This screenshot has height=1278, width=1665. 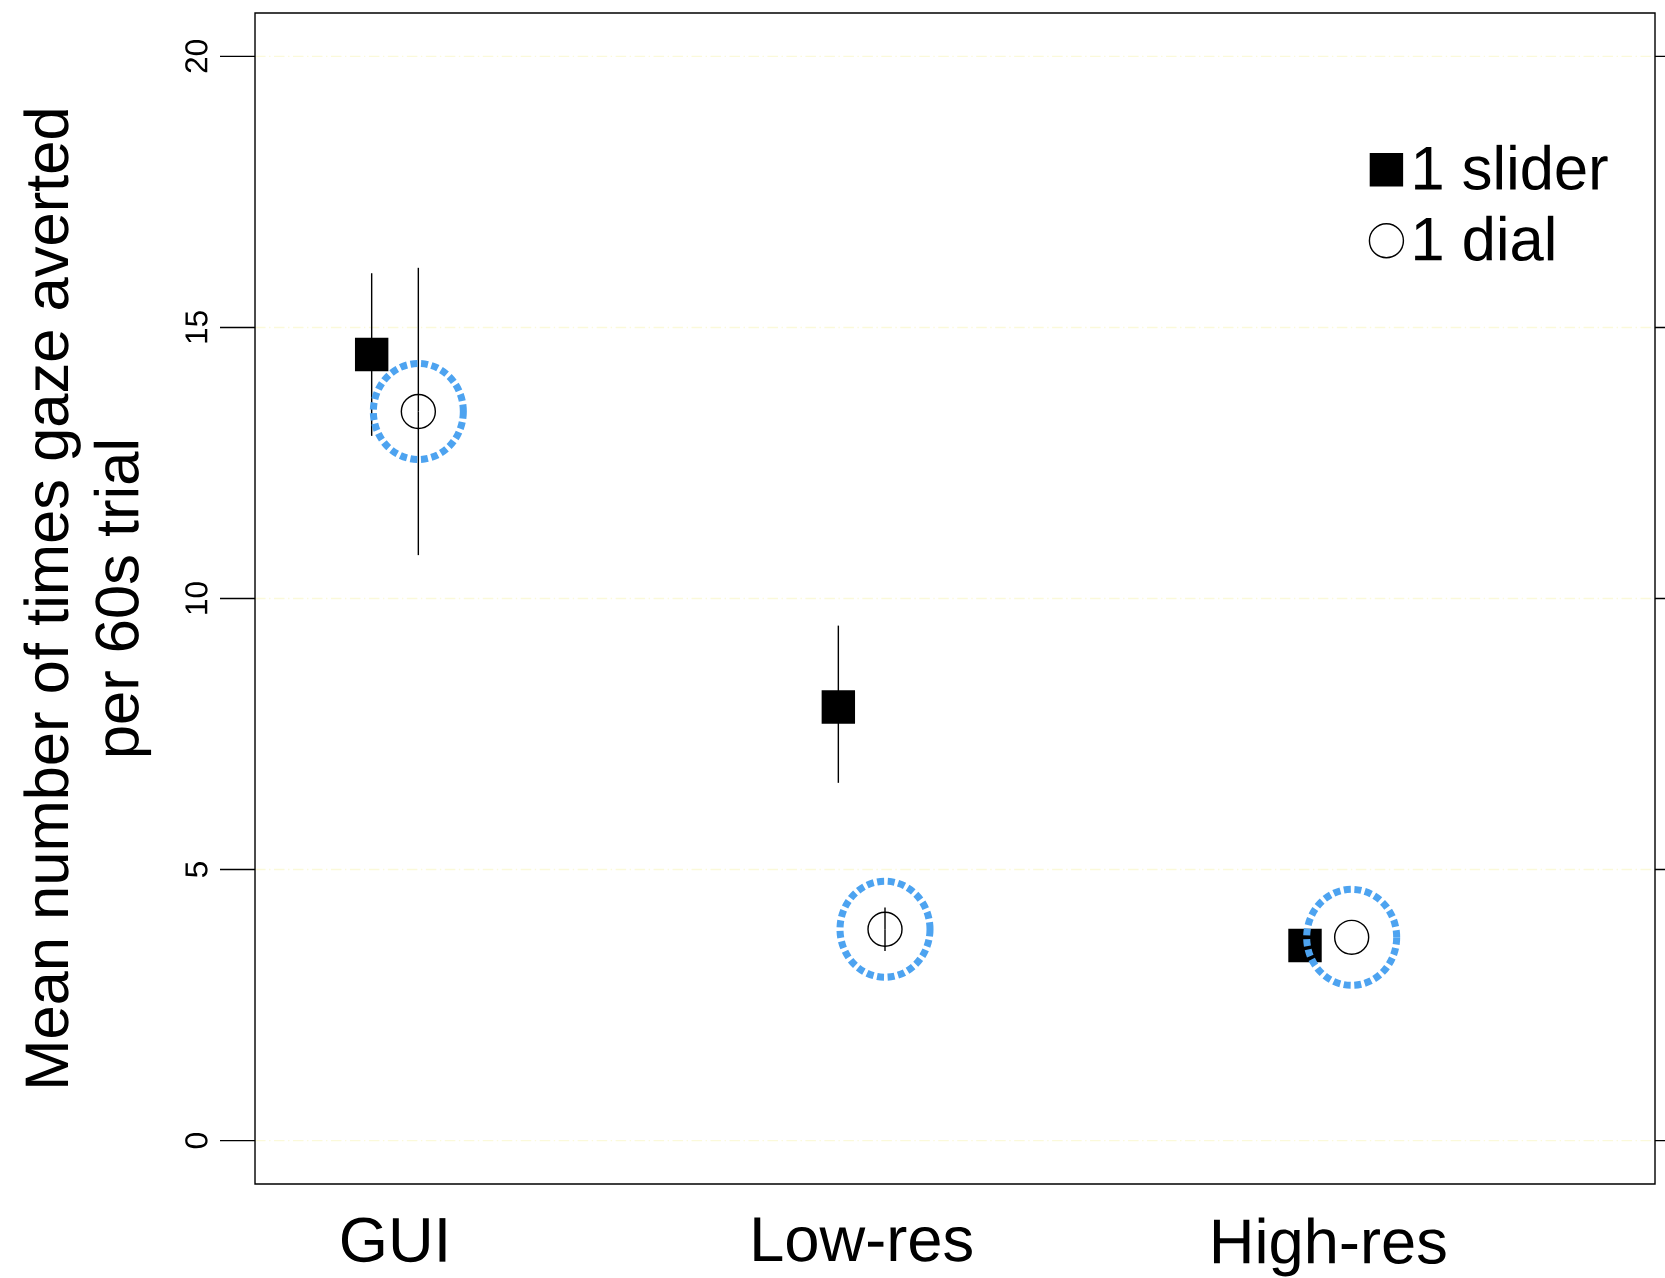 What do you see at coordinates (196, 1141) in the screenshot?
I see `y-tick-label: 0` at bounding box center [196, 1141].